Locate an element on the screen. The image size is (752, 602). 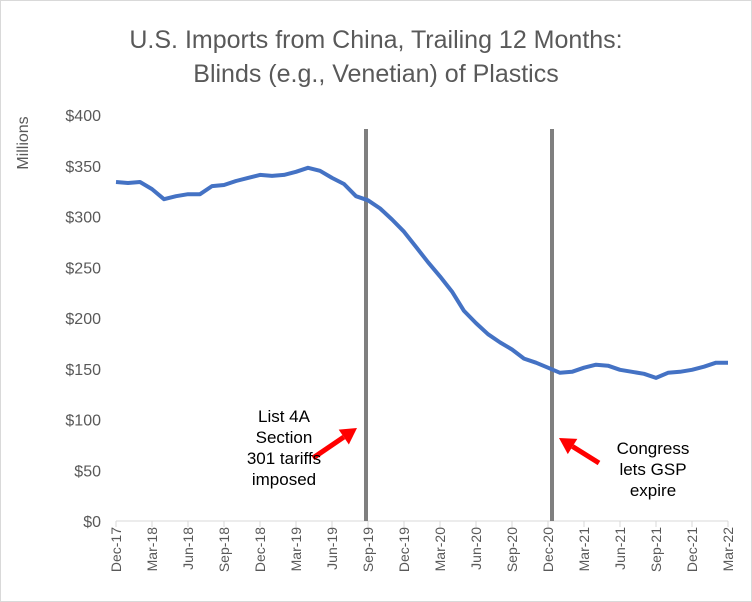
y-tick-label: $50 is located at coordinates (87, 471).